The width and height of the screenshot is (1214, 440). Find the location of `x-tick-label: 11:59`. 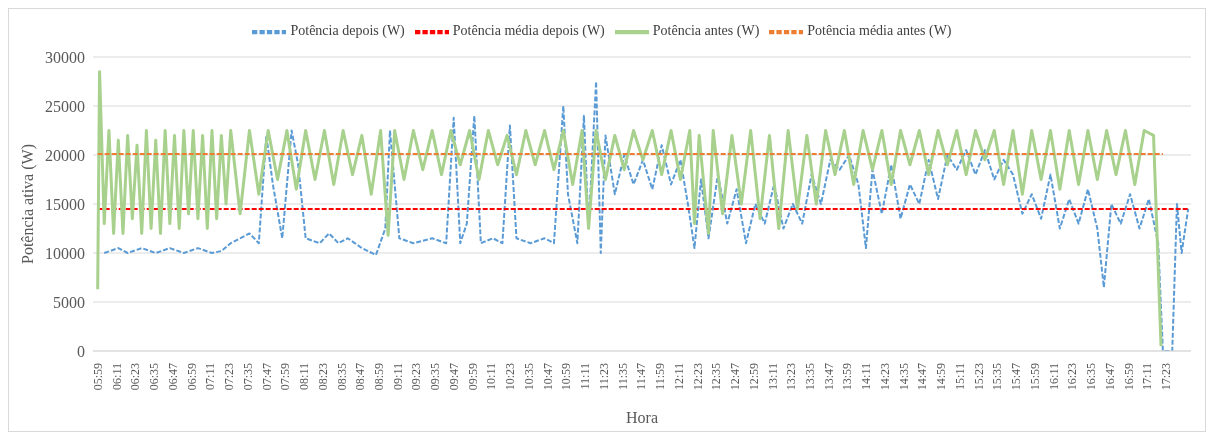

x-tick-label: 11:59 is located at coordinates (660, 376).